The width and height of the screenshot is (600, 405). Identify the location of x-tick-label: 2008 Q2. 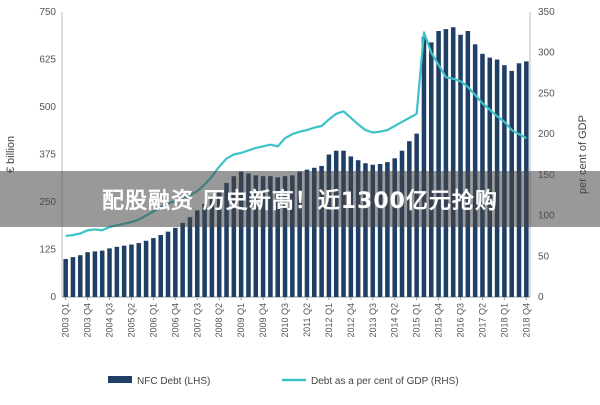
(219, 320).